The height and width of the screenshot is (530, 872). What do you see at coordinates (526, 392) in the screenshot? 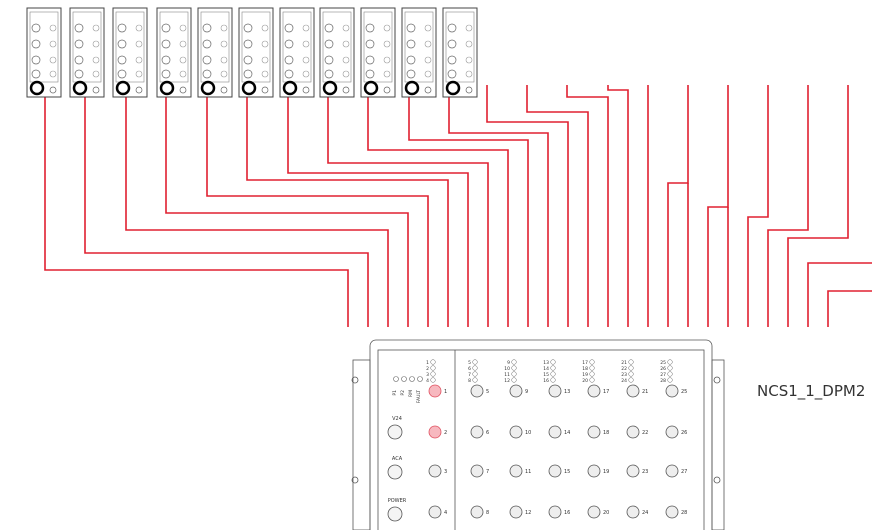
I see `port-number: 9` at bounding box center [526, 392].